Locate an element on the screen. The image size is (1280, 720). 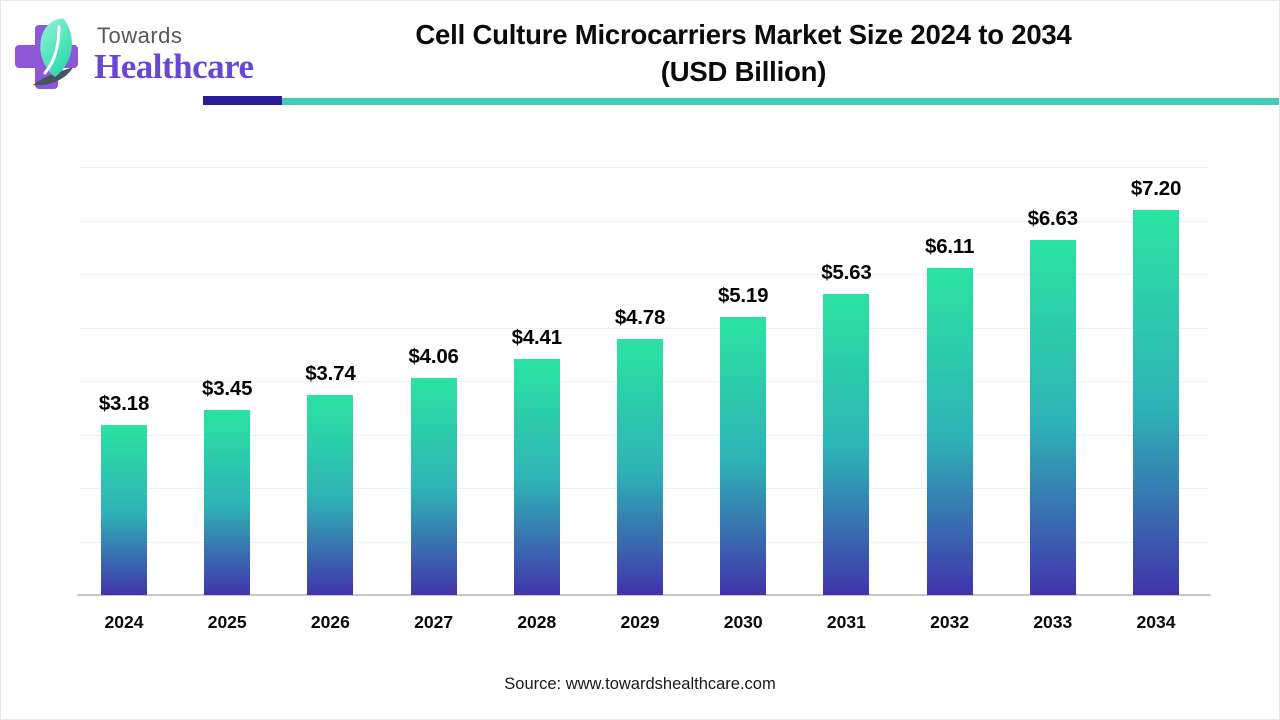
bar-value-label-2033: $6.63 is located at coordinates (1053, 219).